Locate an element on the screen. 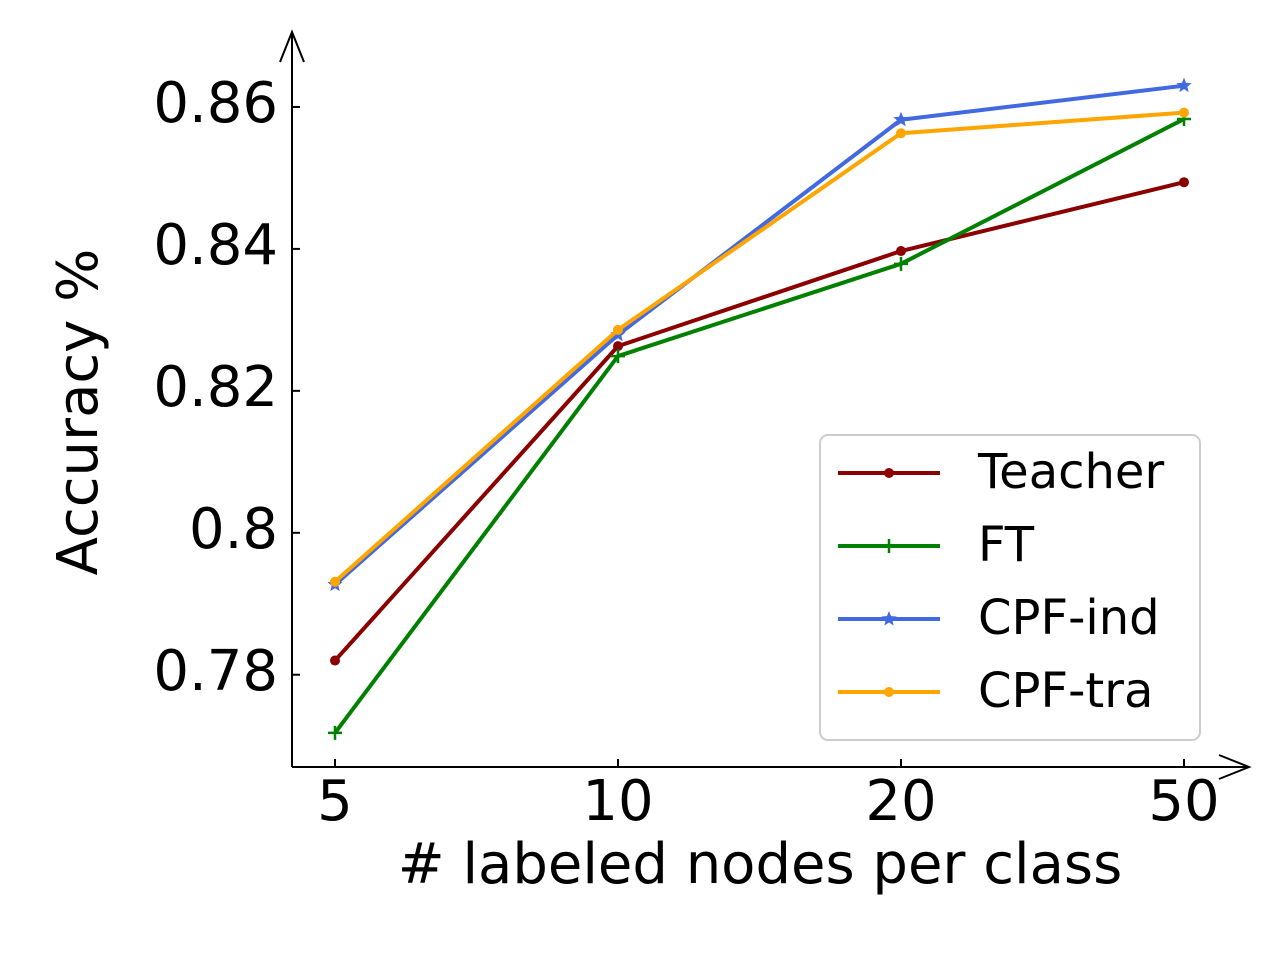 This screenshot has height=960, width=1280. y-axis-label: Accuracy % is located at coordinates (78, 412).